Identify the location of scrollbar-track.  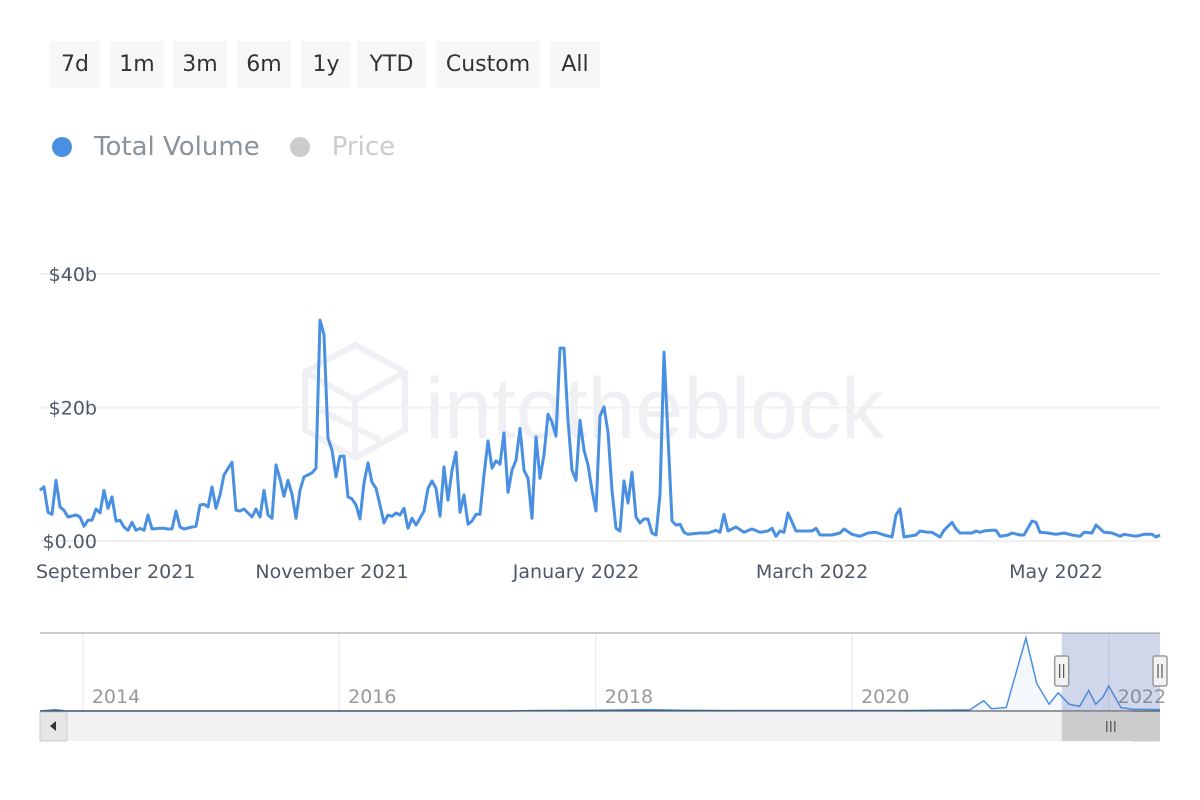
(600, 726).